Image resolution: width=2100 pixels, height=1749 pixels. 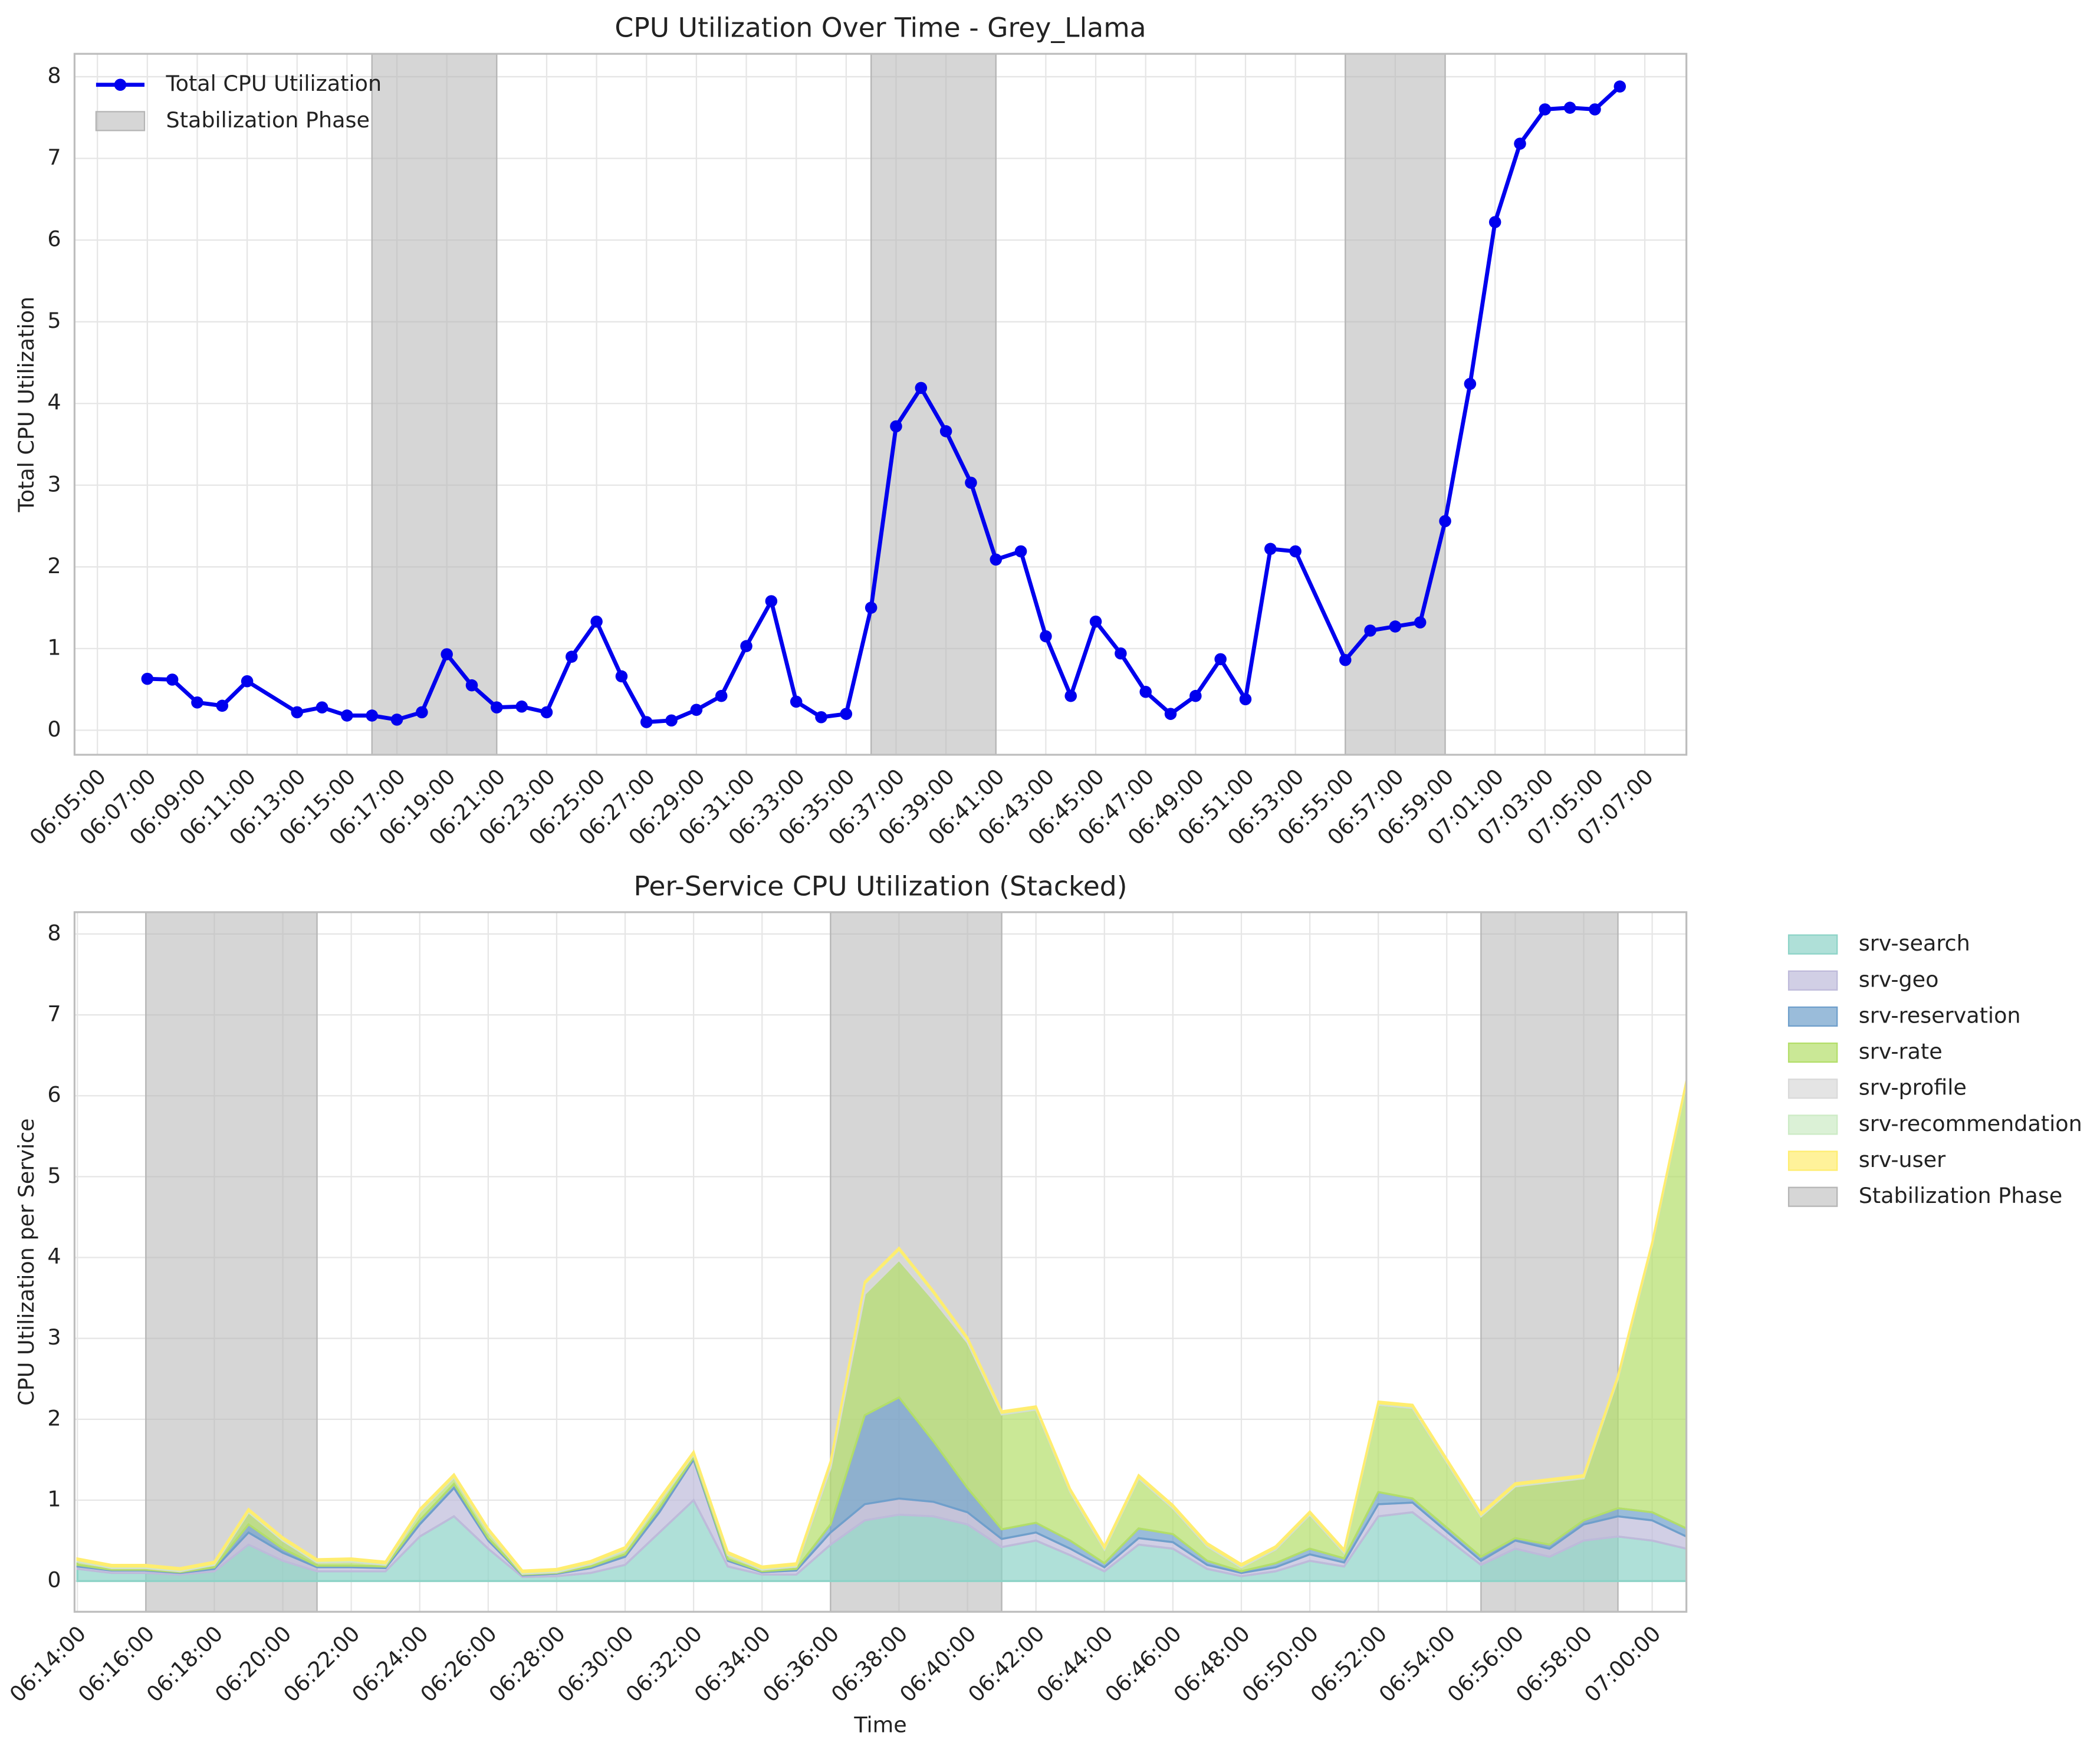 What do you see at coordinates (1899, 979) in the screenshot?
I see `legend-label: srv-geo` at bounding box center [1899, 979].